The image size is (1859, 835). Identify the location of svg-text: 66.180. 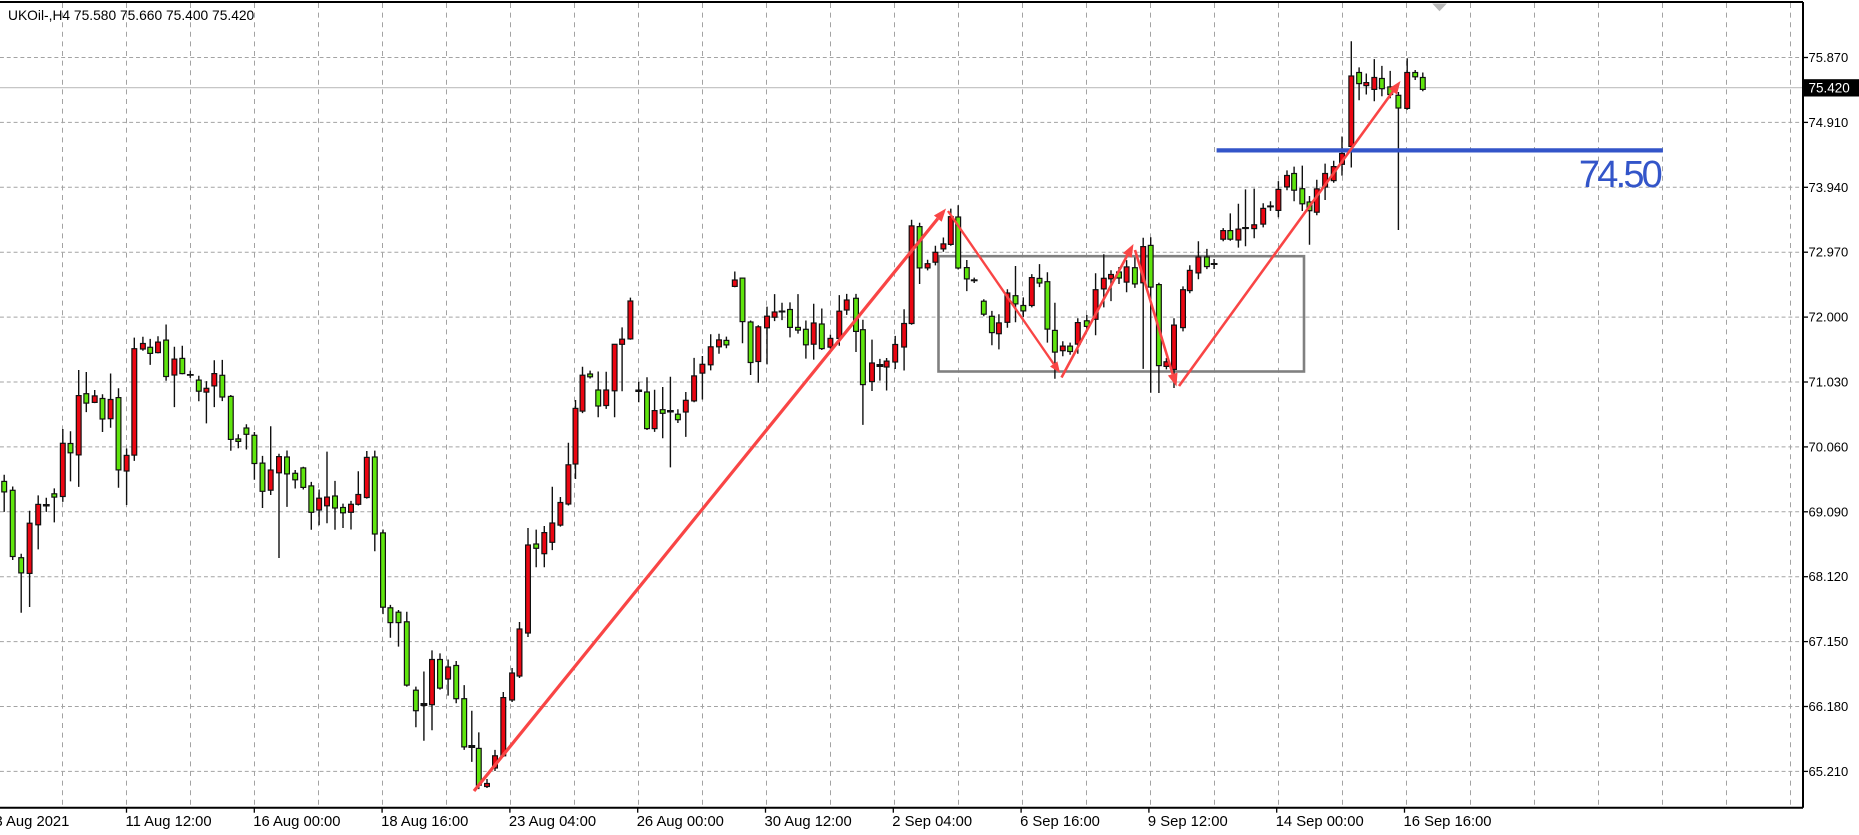
(1829, 706).